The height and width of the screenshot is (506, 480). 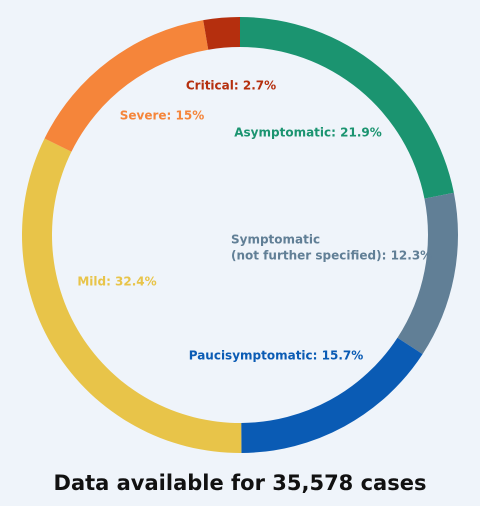 What do you see at coordinates (331, 256) in the screenshot?
I see `segment-label: (not further specified): 12.3%` at bounding box center [331, 256].